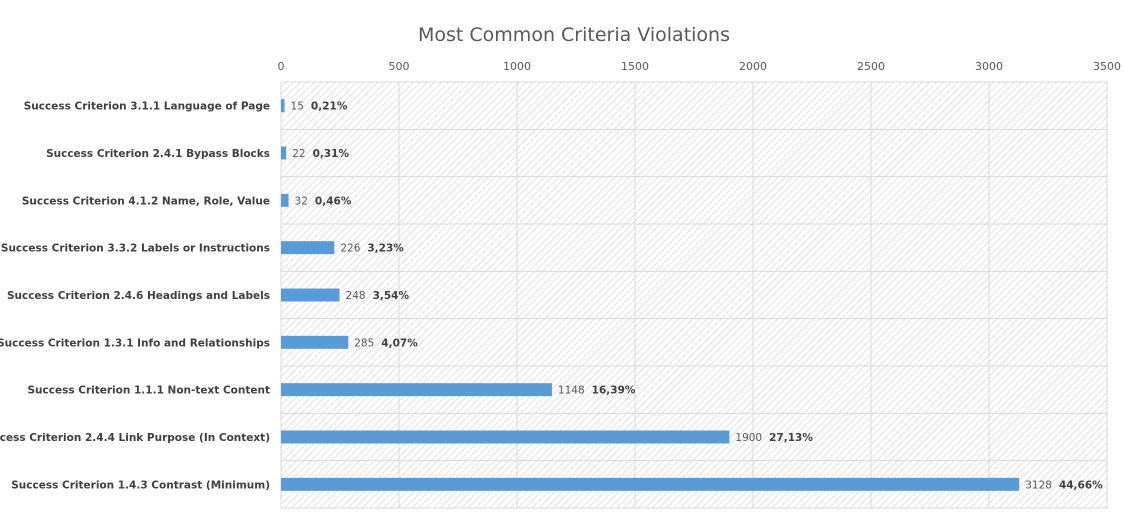  What do you see at coordinates (158, 154) in the screenshot?
I see `category-label: Success Criterion 2.4.1 Bypass Blocks` at bounding box center [158, 154].